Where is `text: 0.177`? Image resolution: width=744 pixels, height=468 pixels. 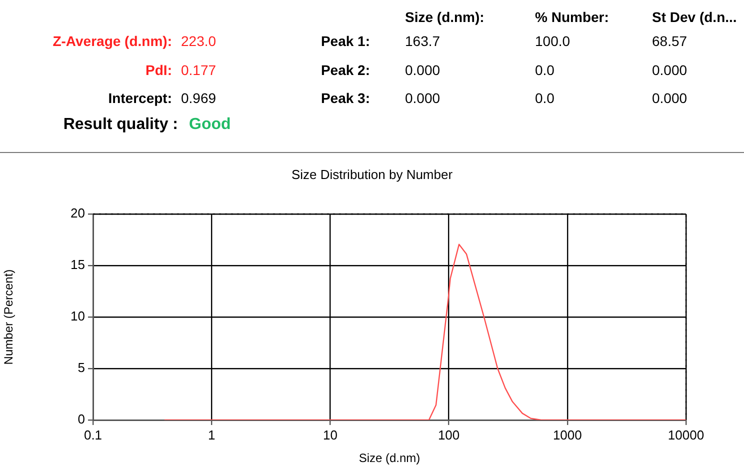
text: 0.177 is located at coordinates (198, 70).